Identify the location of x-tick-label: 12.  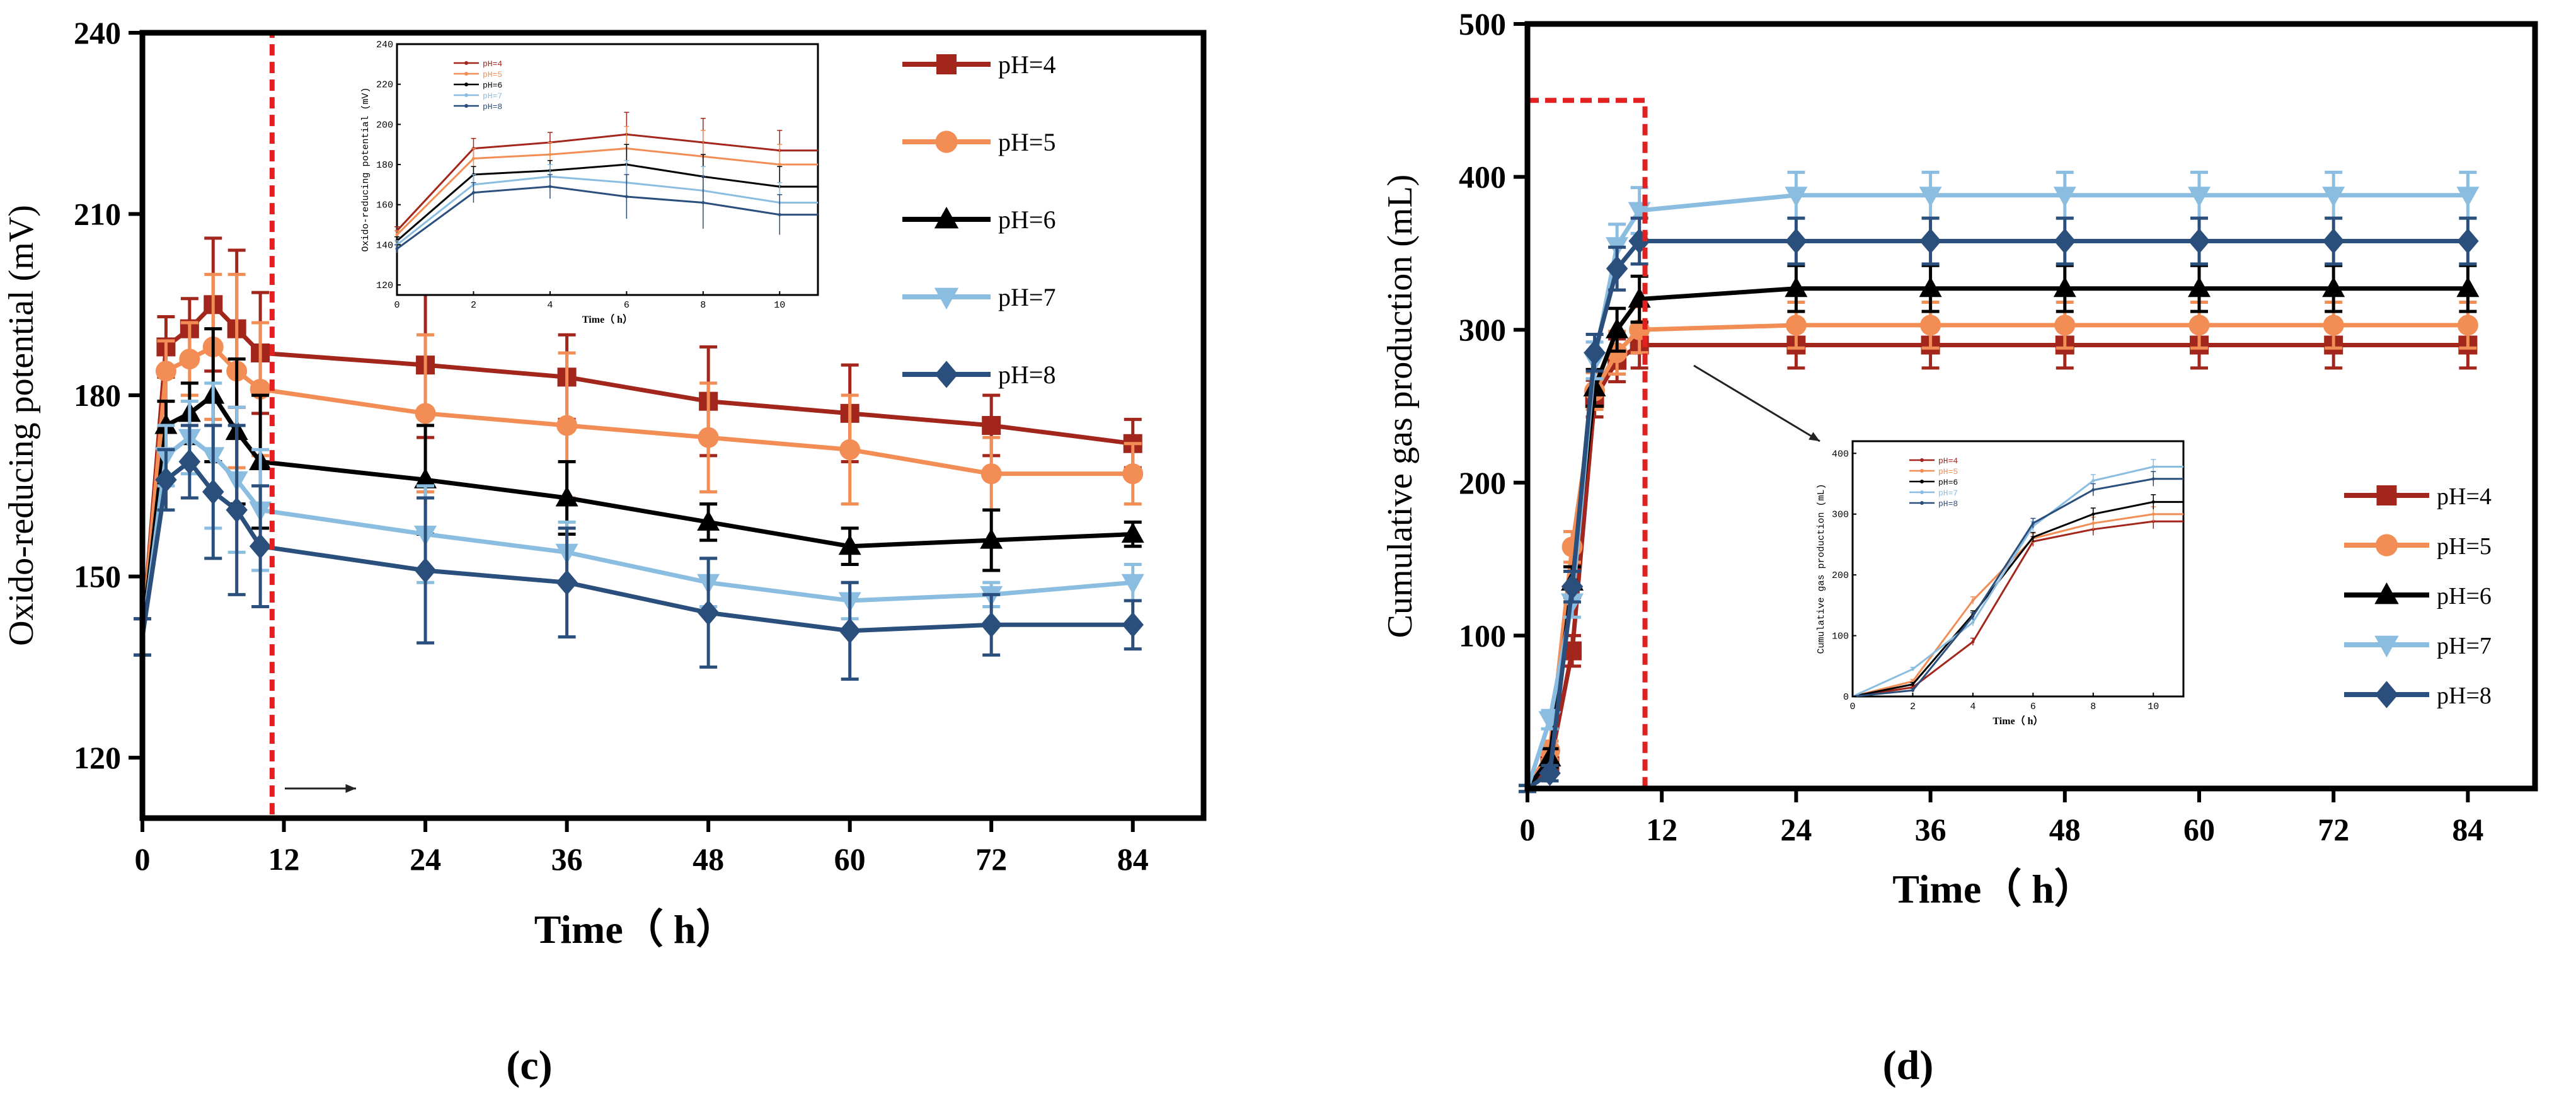
(1661, 830).